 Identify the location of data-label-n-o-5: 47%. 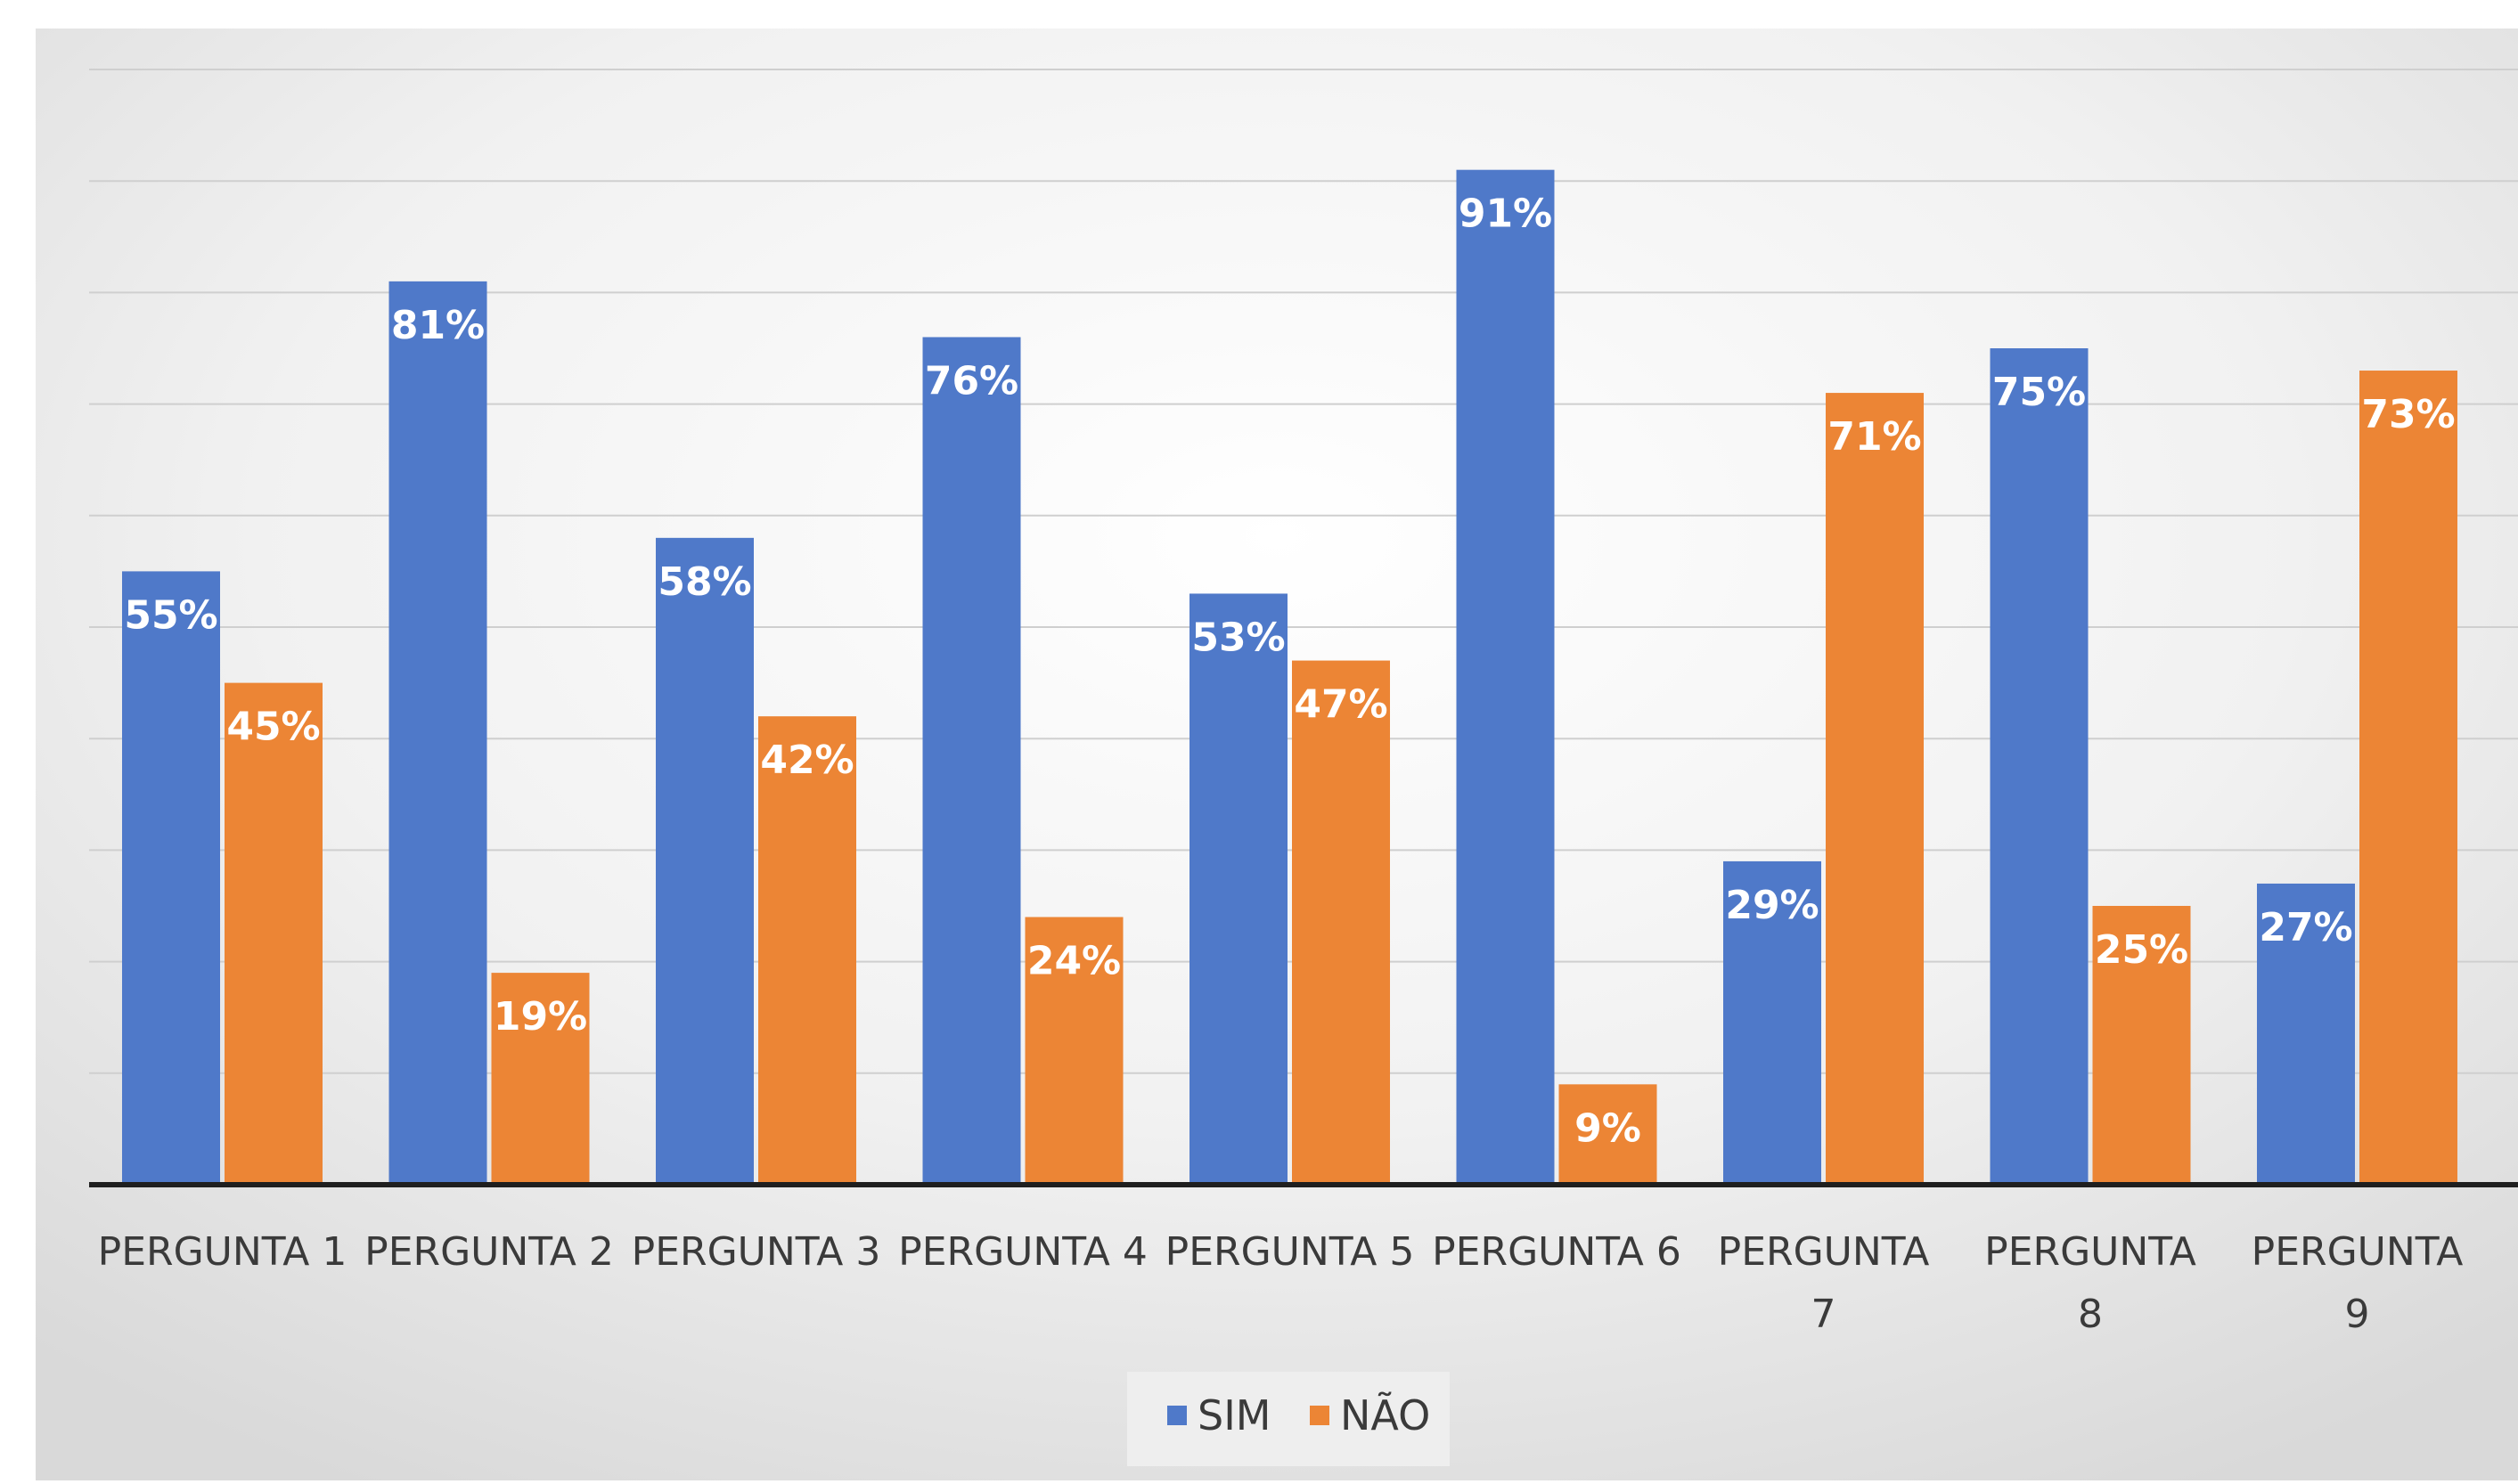
(1340, 705).